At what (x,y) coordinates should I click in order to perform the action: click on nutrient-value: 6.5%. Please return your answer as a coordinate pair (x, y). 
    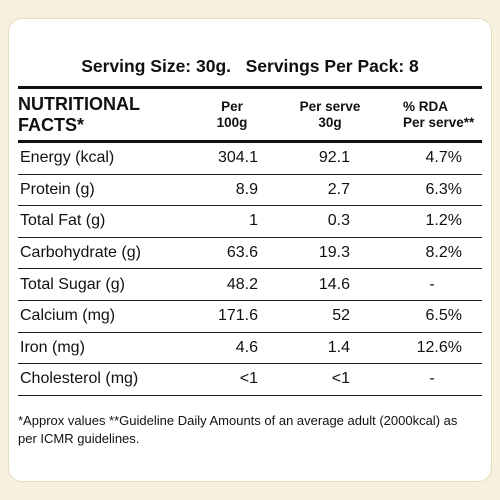
    Looking at the image, I should click on (427, 316).